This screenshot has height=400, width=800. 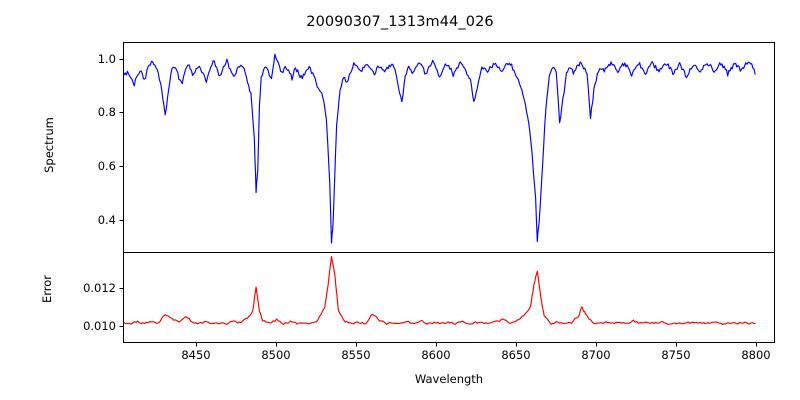 What do you see at coordinates (400, 22) in the screenshot?
I see `figure-title: 20090307_1313m44_026` at bounding box center [400, 22].